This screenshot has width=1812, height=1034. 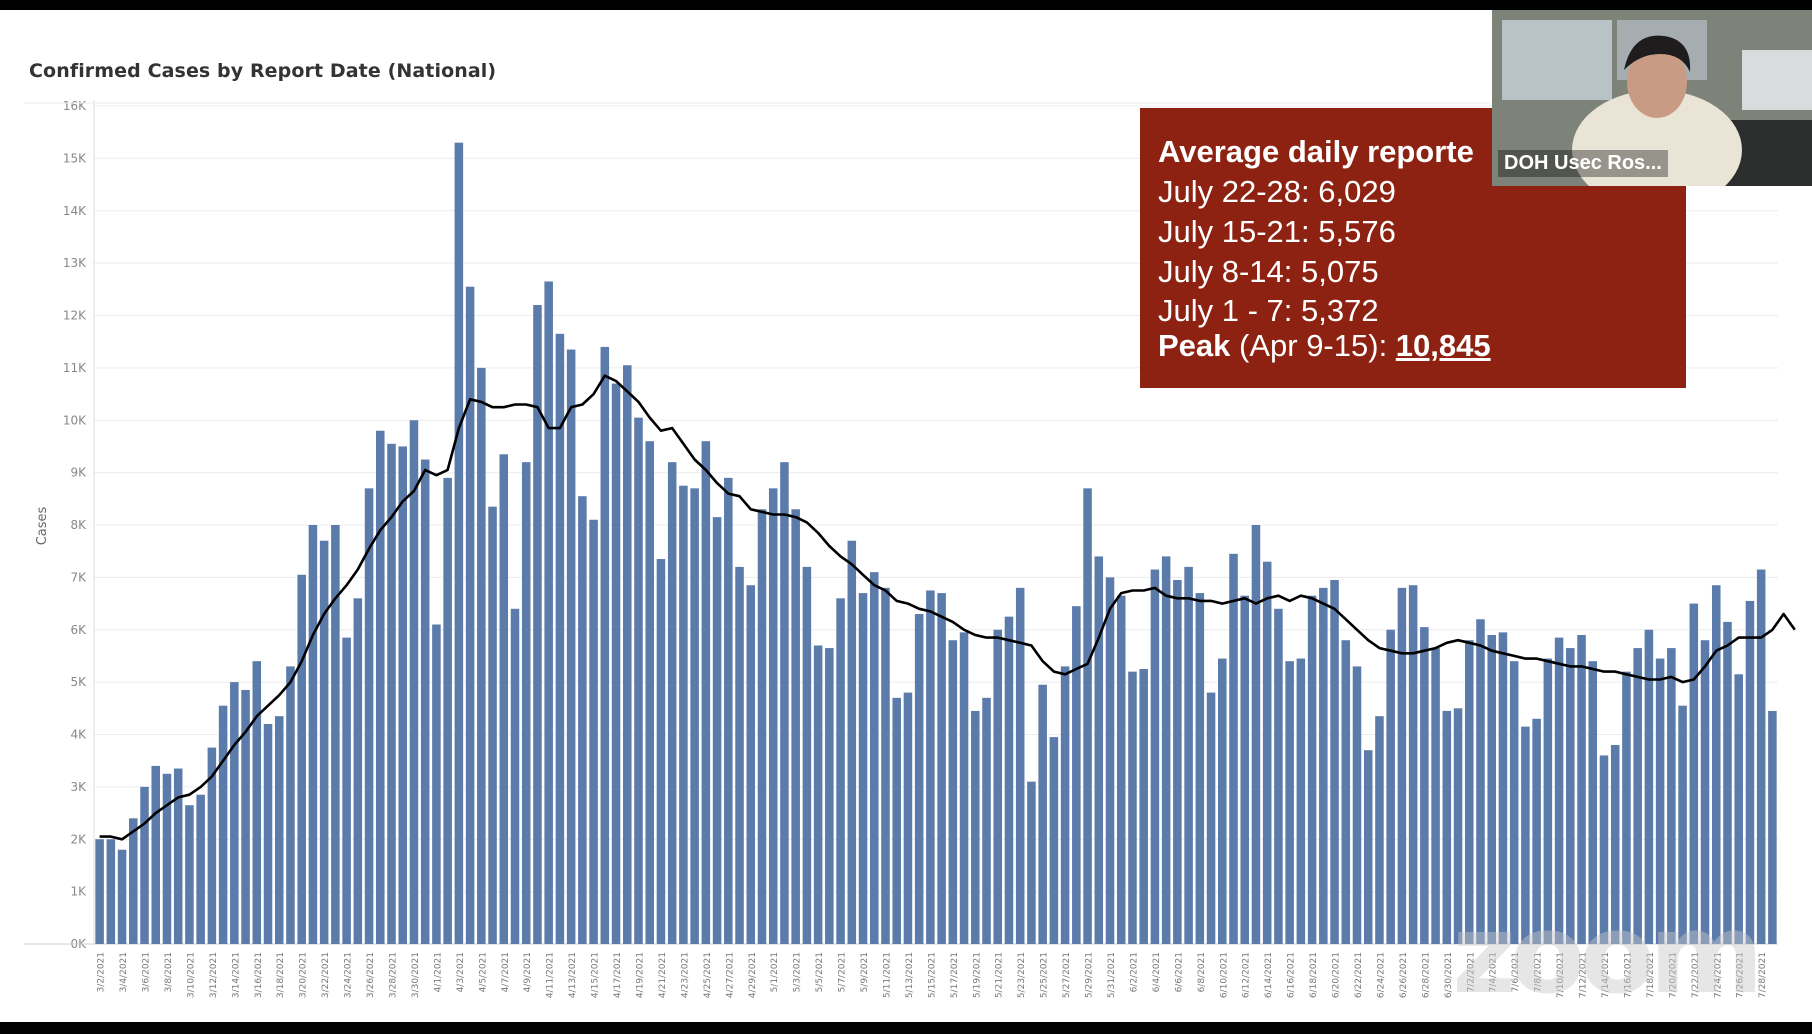 What do you see at coordinates (42, 525) in the screenshot?
I see `y-axis-label: Cases` at bounding box center [42, 525].